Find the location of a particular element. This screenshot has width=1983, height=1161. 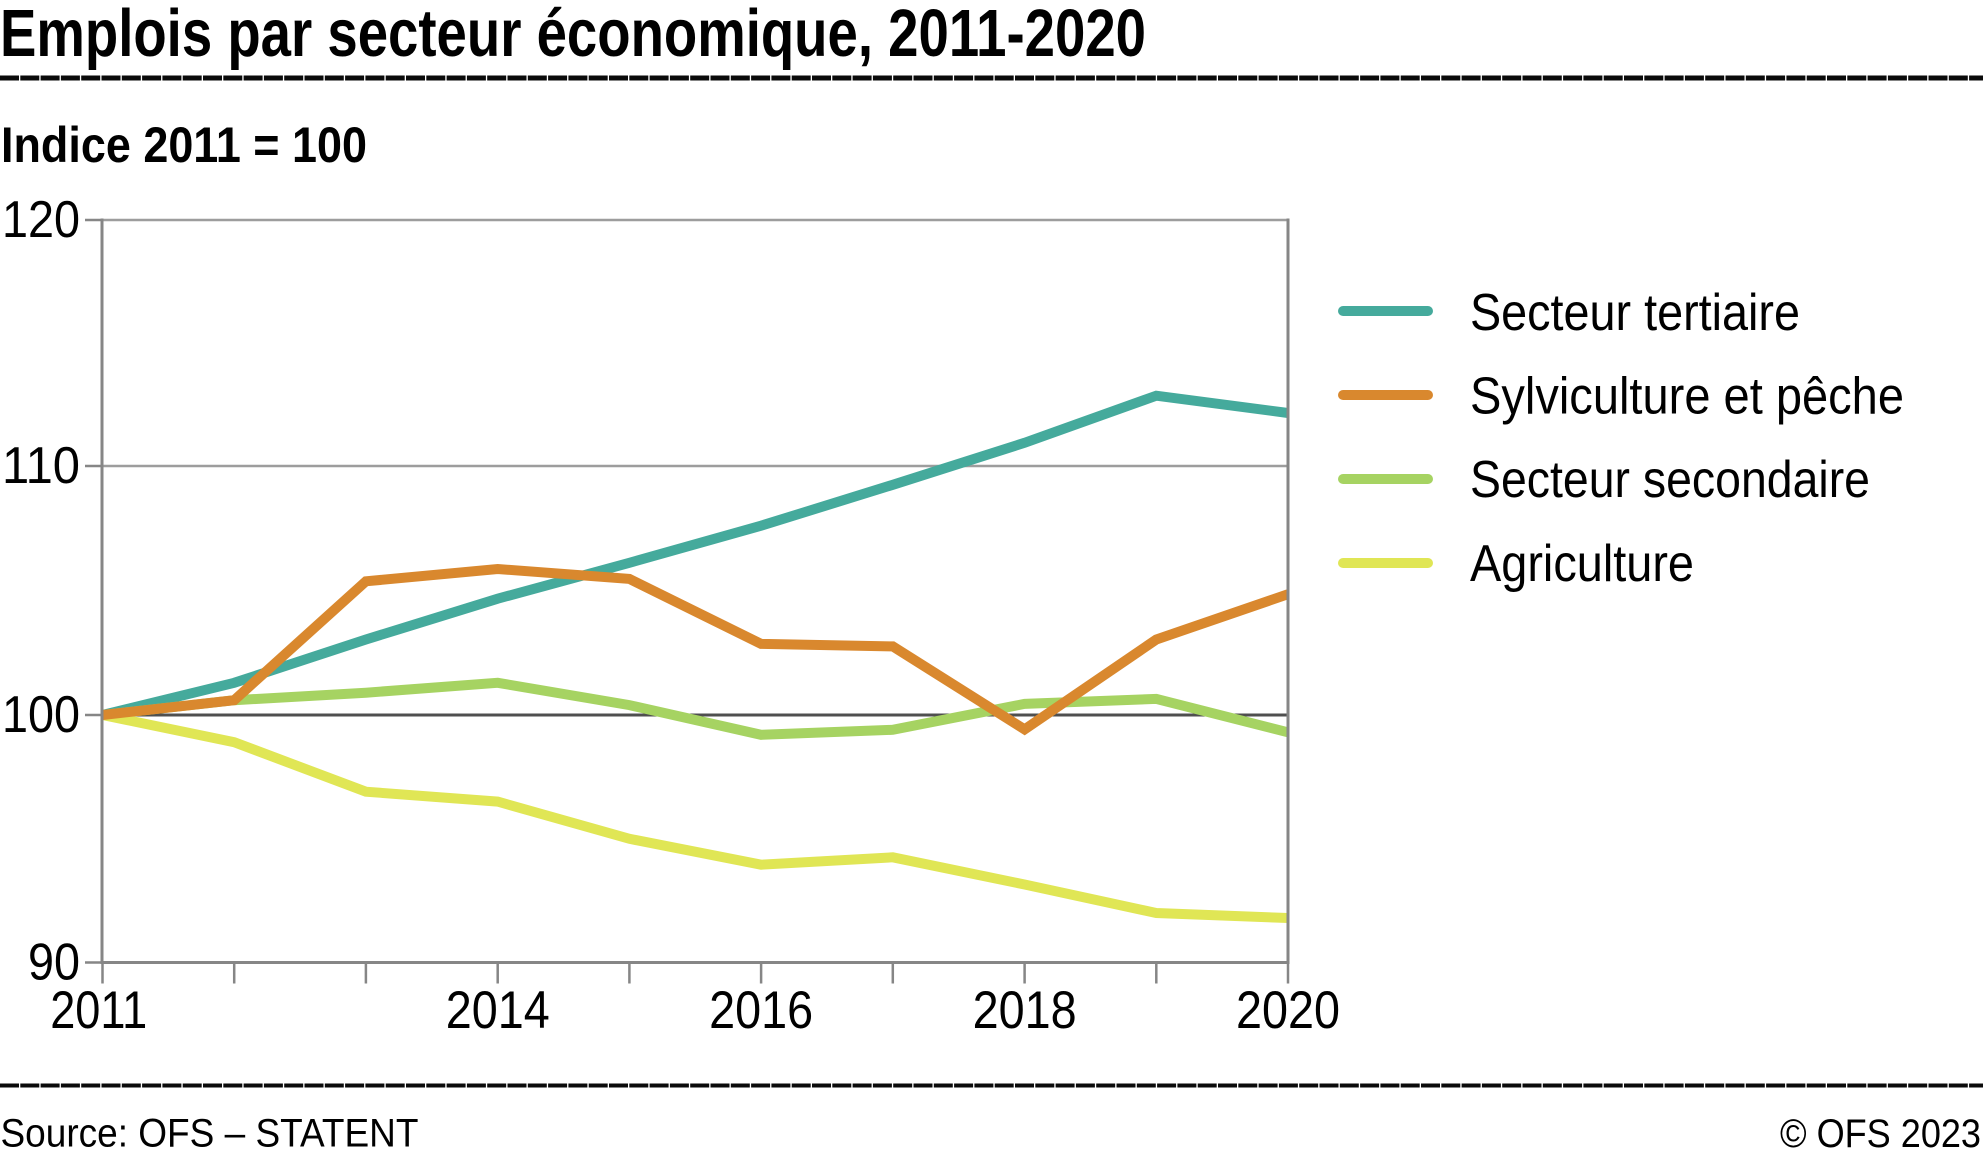

svg-text: © OFS 2023 is located at coordinates (1880, 1134).